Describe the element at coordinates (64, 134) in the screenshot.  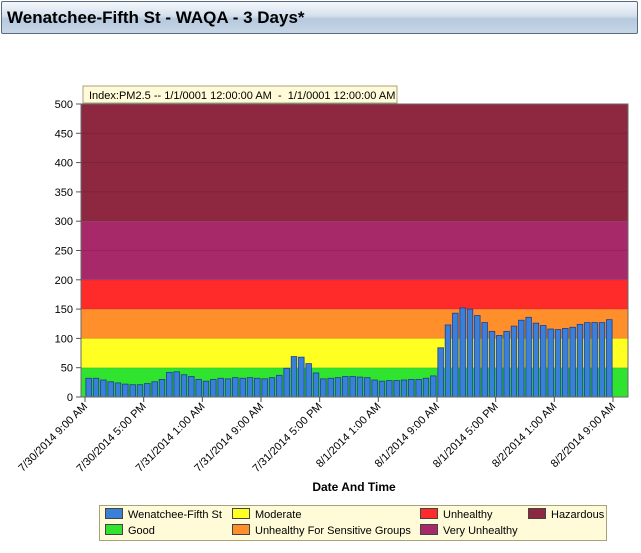
I see `y-tick-label: 450` at that location.